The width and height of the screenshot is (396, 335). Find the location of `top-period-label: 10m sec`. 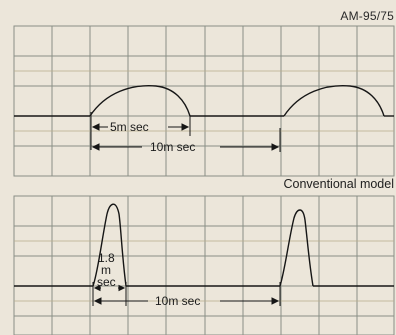

top-period-label: 10m sec is located at coordinates (172, 147).